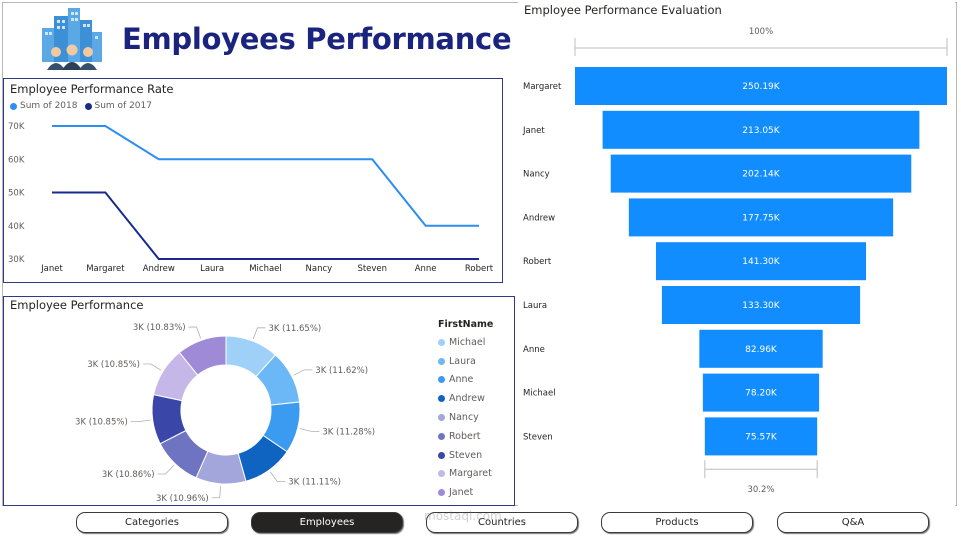  I want to click on funnel-bar-label: 250.19K, so click(761, 87).